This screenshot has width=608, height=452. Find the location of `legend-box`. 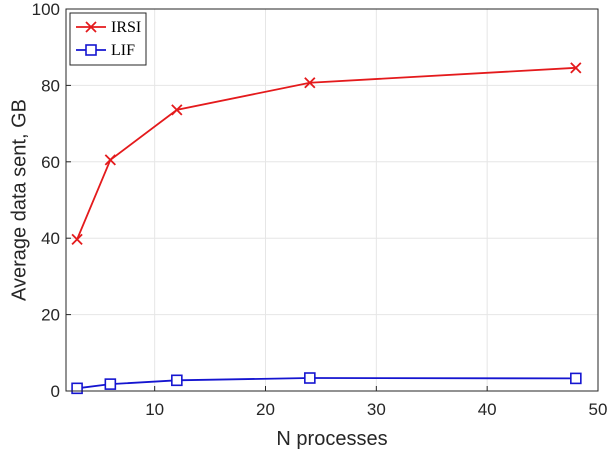

legend-box is located at coordinates (108, 39).